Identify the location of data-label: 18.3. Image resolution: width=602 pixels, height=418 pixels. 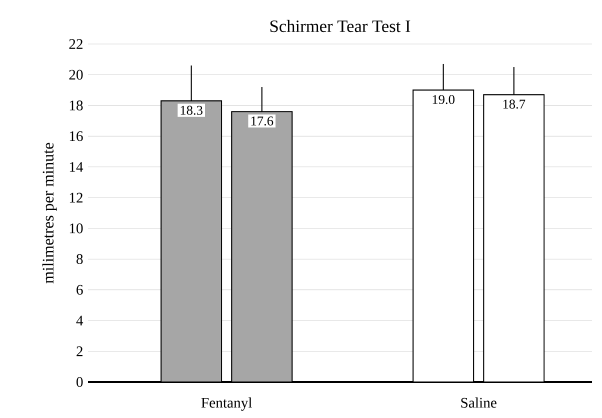
(191, 110).